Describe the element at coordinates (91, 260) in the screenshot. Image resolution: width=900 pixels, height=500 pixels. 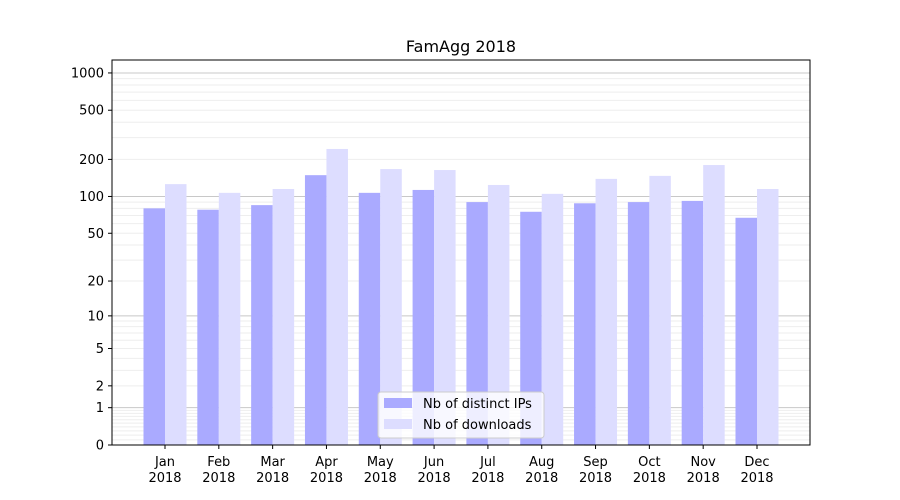
I see `y-axis: 0 1 2 5 10 20 50 100 200 500 1000` at that location.